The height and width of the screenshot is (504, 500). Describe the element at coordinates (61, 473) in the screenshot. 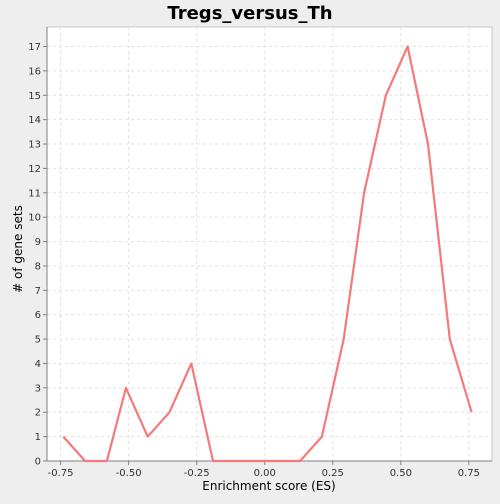

I see `x-tick-label: -0.75` at that location.